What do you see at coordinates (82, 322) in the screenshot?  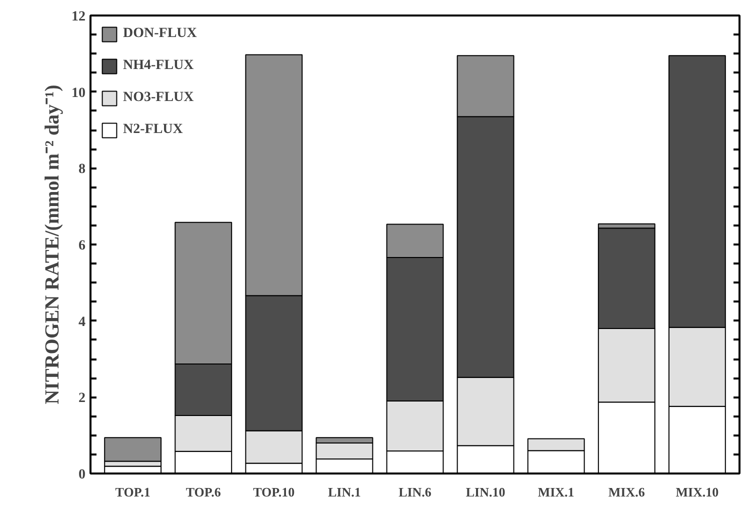 I see `y-tick-label: 4` at bounding box center [82, 322].